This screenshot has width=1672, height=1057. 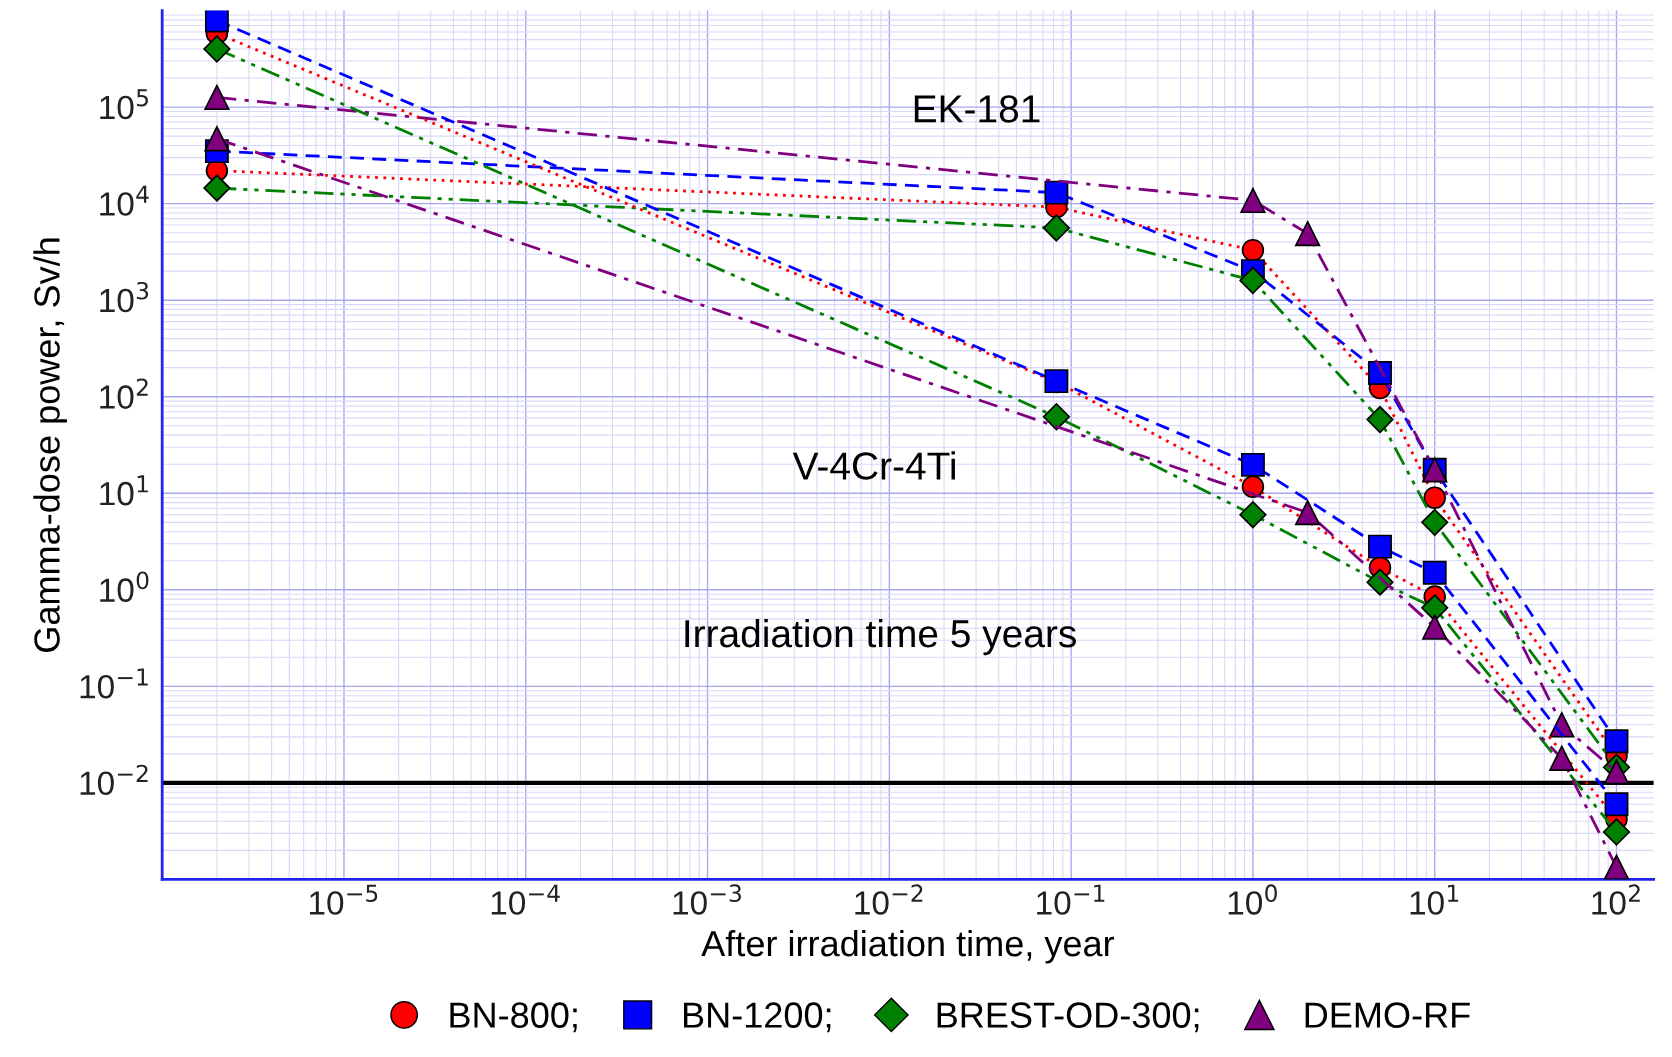 What do you see at coordinates (1071, 899) in the screenshot?
I see `x-tick-label: 10$^{−1}$` at bounding box center [1071, 899].